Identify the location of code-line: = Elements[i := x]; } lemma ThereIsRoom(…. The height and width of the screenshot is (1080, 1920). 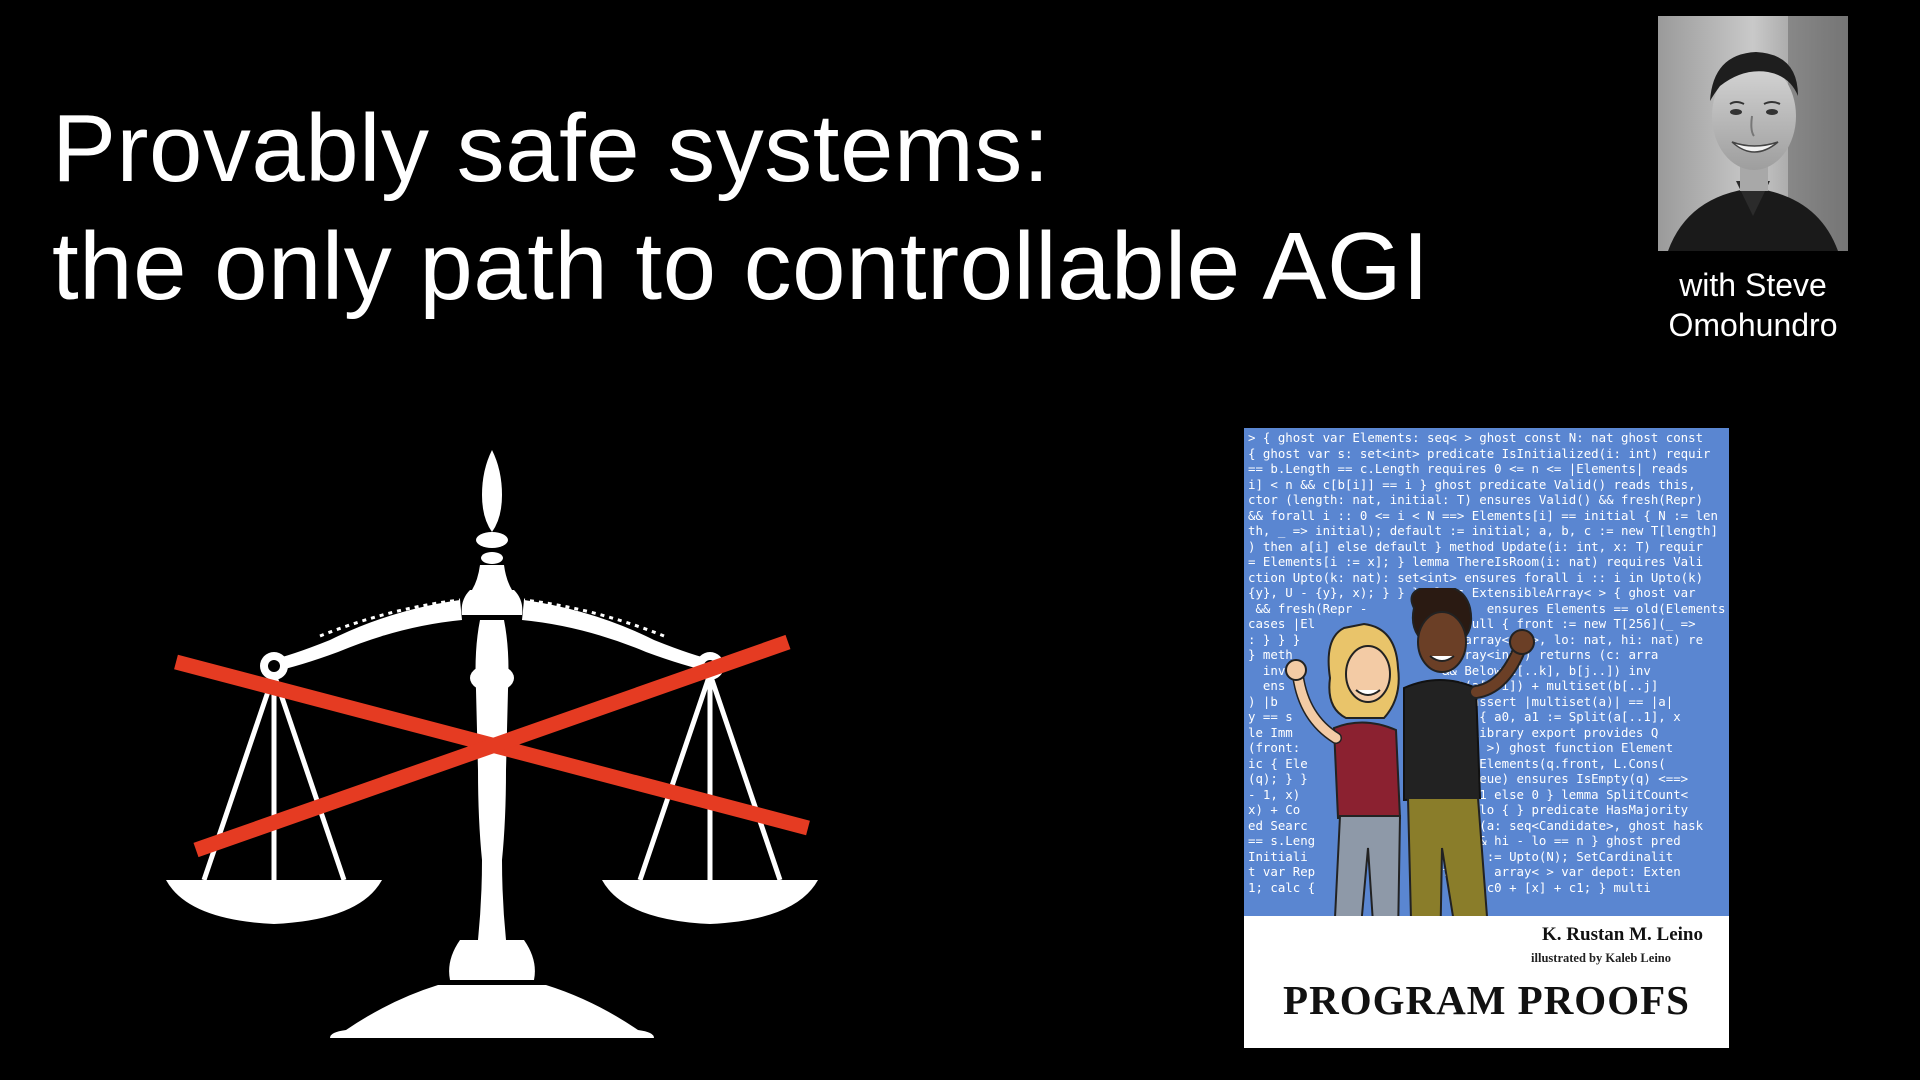
(1476, 561).